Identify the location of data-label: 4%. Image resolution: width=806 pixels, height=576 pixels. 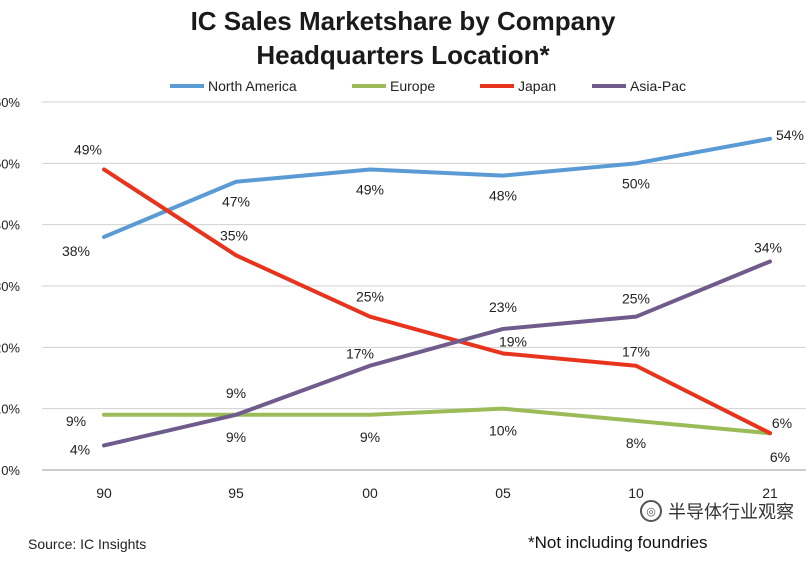
(80, 449).